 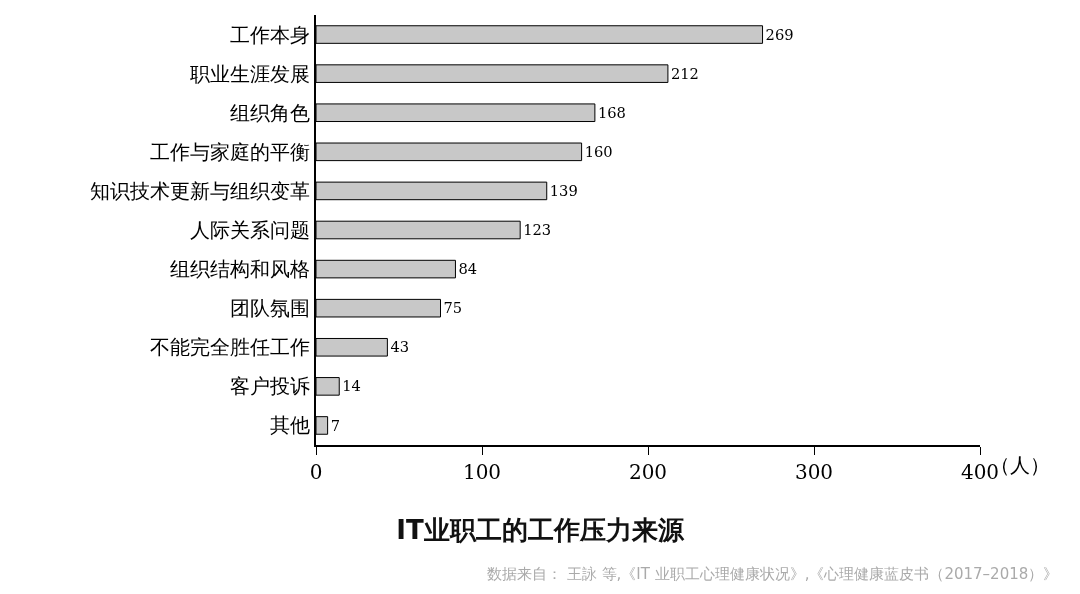 What do you see at coordinates (611, 112) in the screenshot?
I see `data-label: 168` at bounding box center [611, 112].